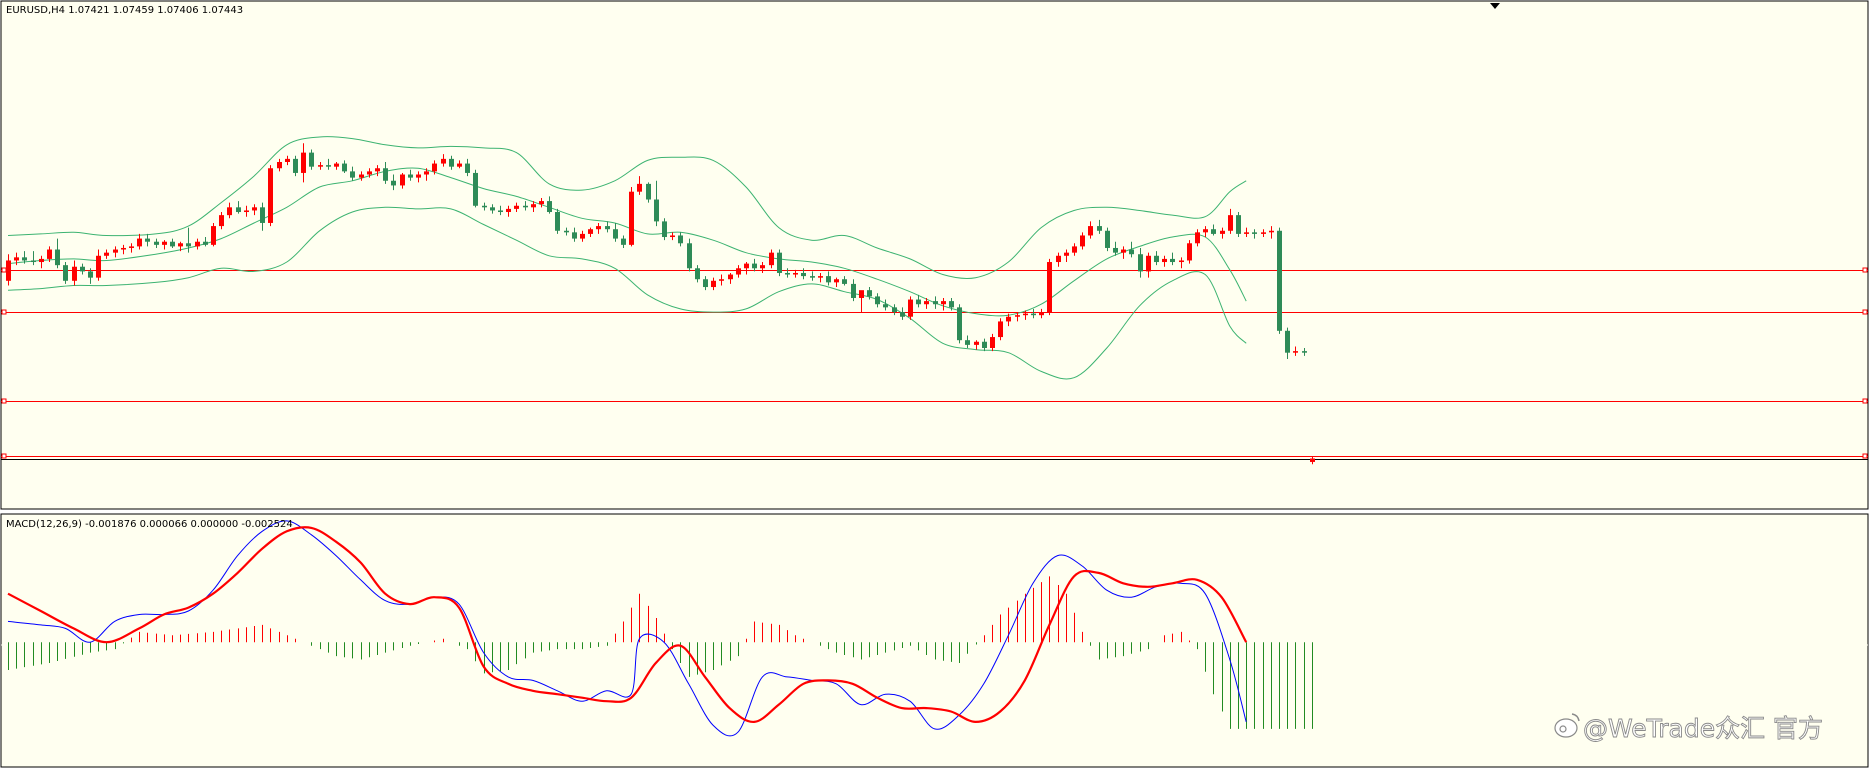 The width and height of the screenshot is (1870, 769). Describe the element at coordinates (4, 270) in the screenshot. I see `level-handle-left` at that location.